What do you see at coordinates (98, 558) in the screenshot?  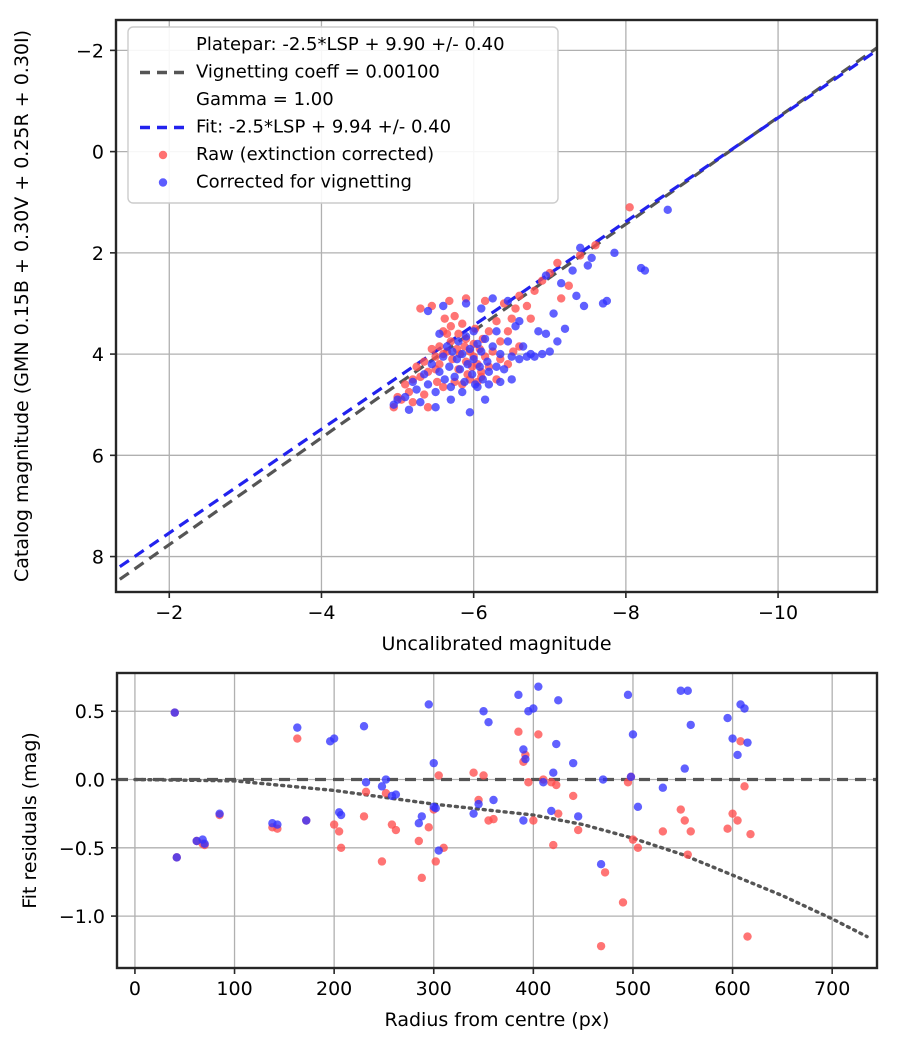 I see `svg-text: 8` at bounding box center [98, 558].